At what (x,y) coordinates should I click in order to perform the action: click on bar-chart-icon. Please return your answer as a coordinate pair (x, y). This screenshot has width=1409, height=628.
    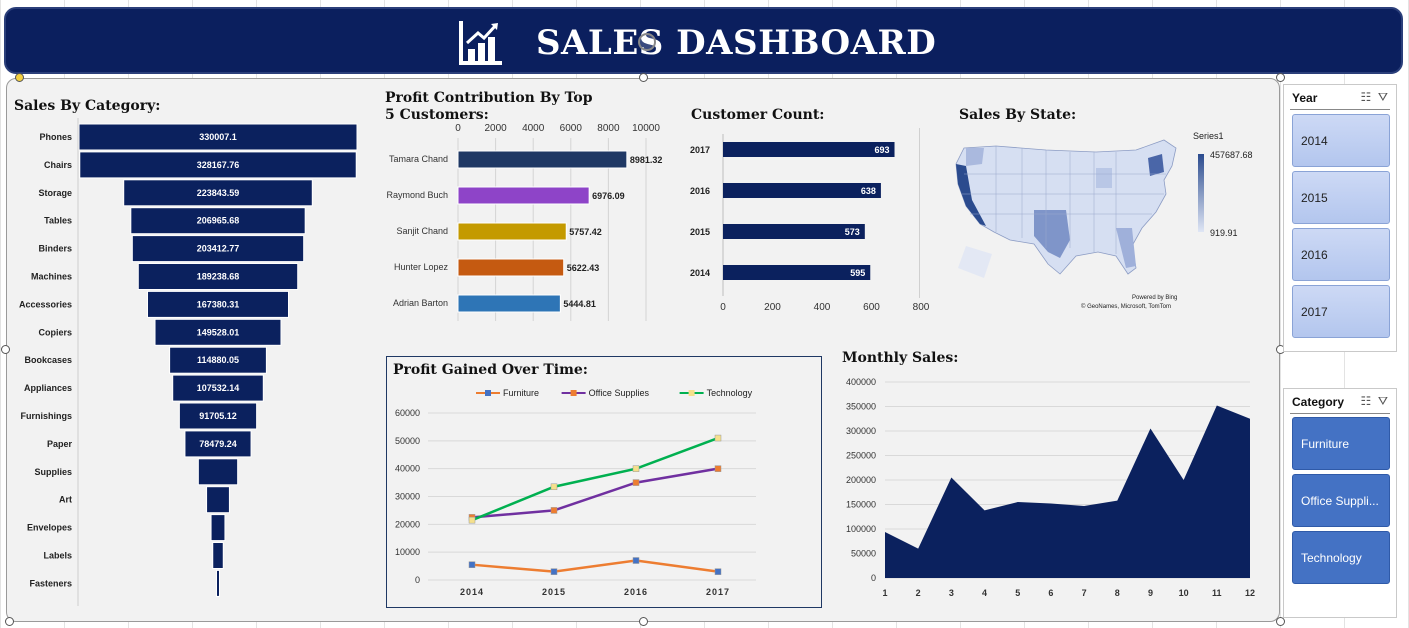
    Looking at the image, I should click on (481, 44).